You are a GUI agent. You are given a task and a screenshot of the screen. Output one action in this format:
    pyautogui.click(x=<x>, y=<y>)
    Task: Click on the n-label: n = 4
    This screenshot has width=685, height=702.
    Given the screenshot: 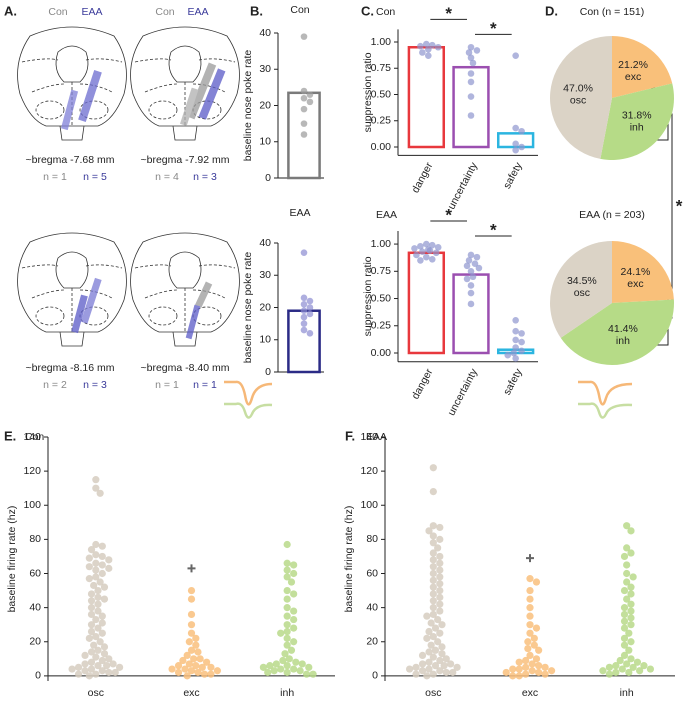 What is the action you would take?
    pyautogui.click(x=167, y=177)
    